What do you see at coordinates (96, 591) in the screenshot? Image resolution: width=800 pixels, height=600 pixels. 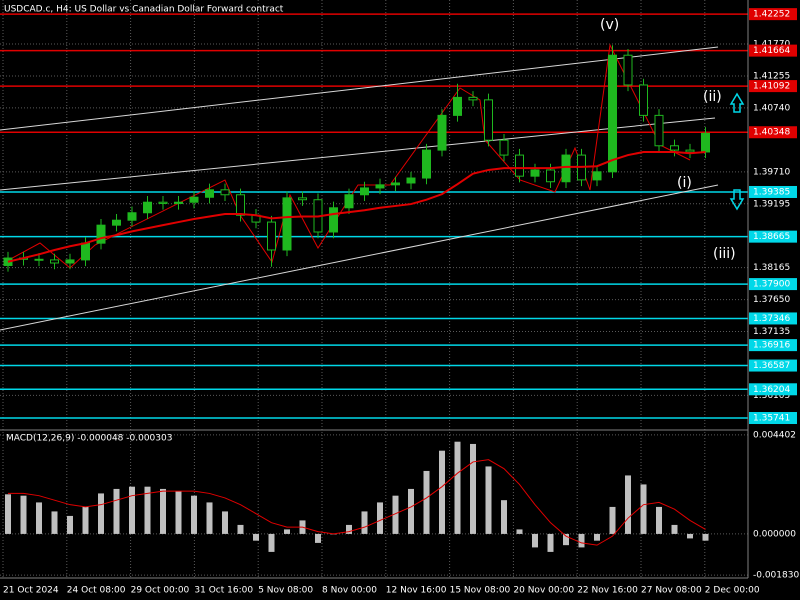 I see `x-tick-label: 24 Oct 08:00` at bounding box center [96, 591].